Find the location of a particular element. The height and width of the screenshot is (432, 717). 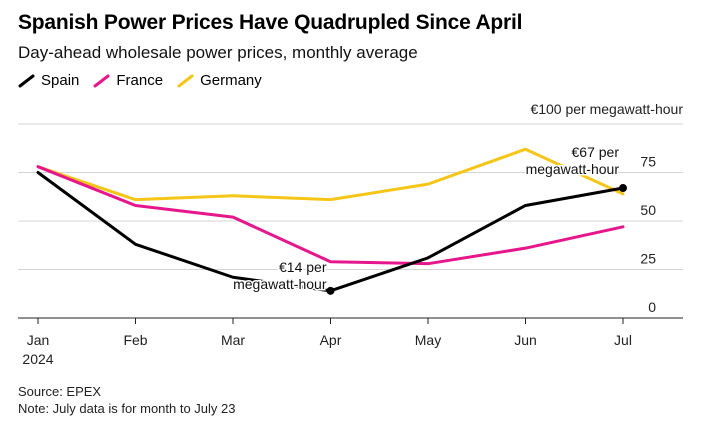

x-tick-label: Jan is located at coordinates (38, 340).